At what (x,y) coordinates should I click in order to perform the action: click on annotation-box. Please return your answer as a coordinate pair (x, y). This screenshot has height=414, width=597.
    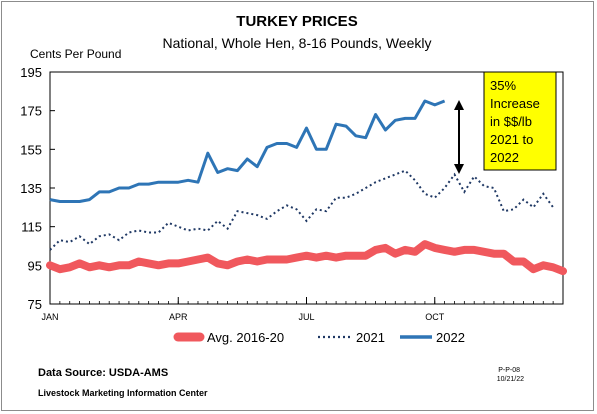
    Looking at the image, I should click on (520, 121).